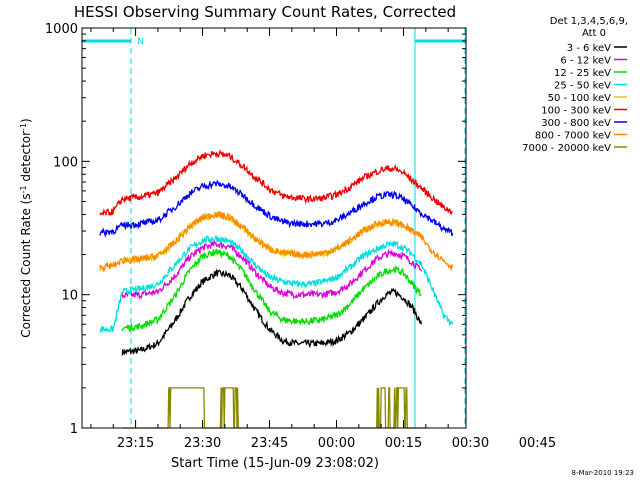  I want to click on legend-entry-label: 25 - 50 keV, so click(582, 86).